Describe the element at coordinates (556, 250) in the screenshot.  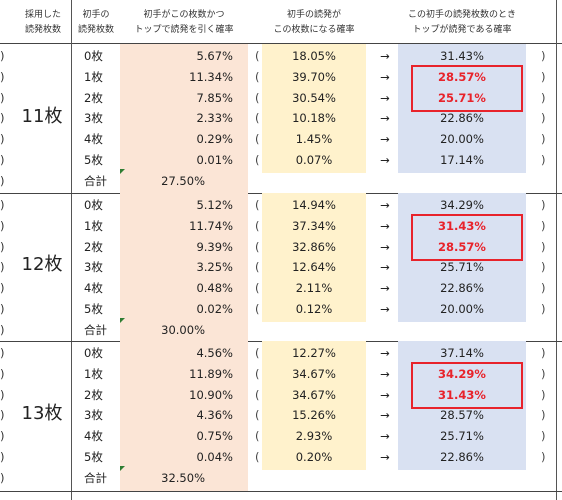
I see `right-border` at that location.